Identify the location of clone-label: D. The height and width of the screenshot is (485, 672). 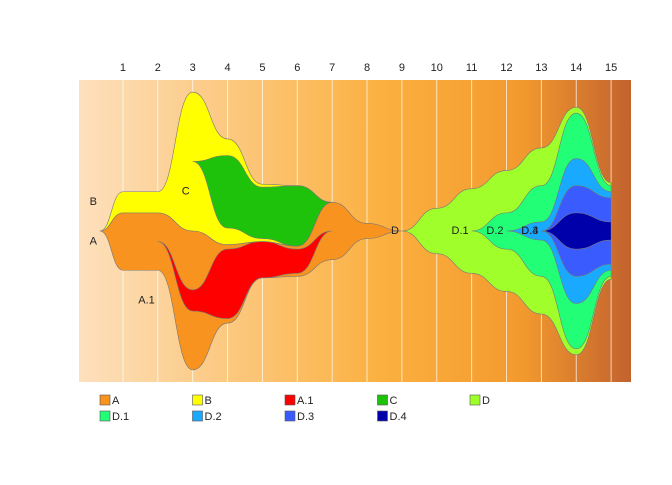
(395, 231).